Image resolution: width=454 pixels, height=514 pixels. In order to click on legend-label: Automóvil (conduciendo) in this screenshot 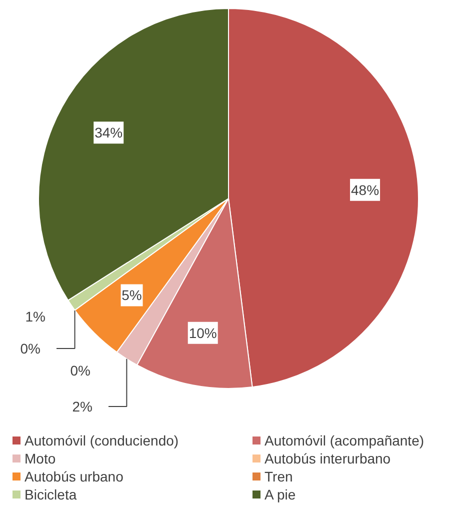, I will do `click(101, 440)`.